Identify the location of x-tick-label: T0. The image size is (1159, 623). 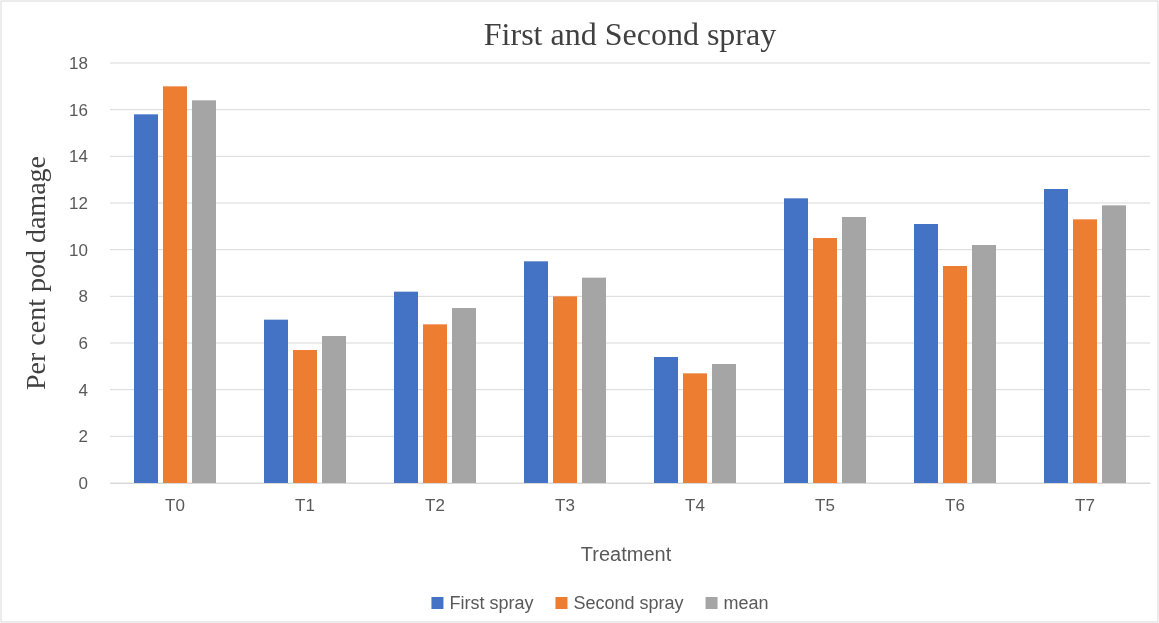
(175, 506).